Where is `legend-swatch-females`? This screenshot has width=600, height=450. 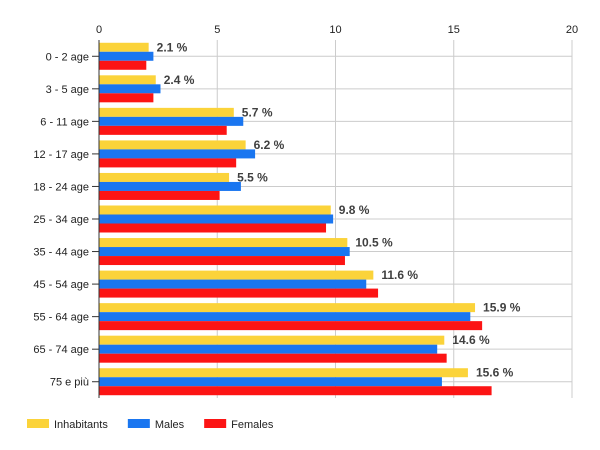 legend-swatch-females is located at coordinates (215, 423).